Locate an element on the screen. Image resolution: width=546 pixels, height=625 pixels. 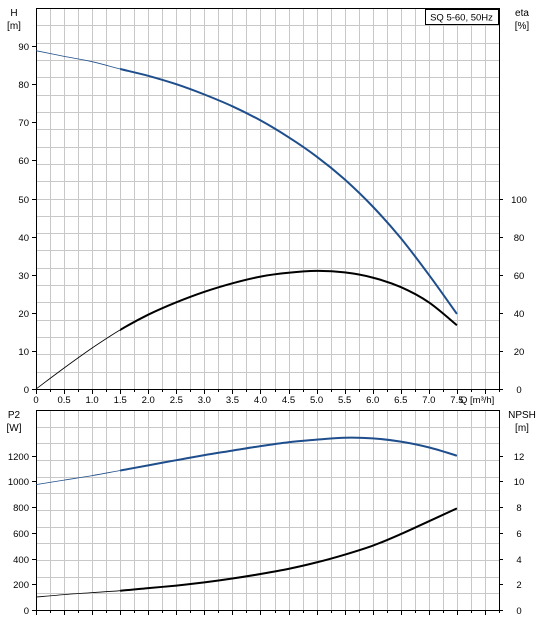
left-axis-tick-label: 80 is located at coordinates (23, 85).